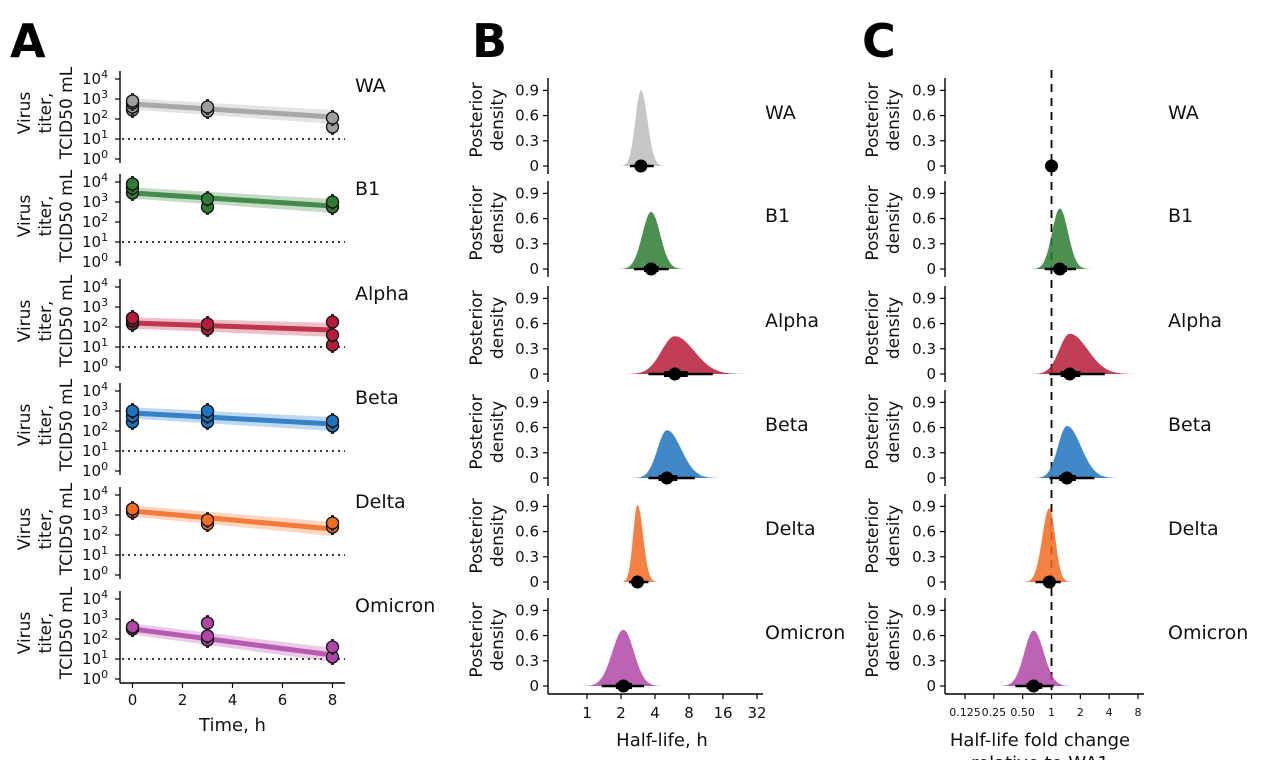 The image size is (1264, 760). What do you see at coordinates (95, 181) in the screenshot?
I see `panel-a-y-tick-label: 10⁴` at bounding box center [95, 181].